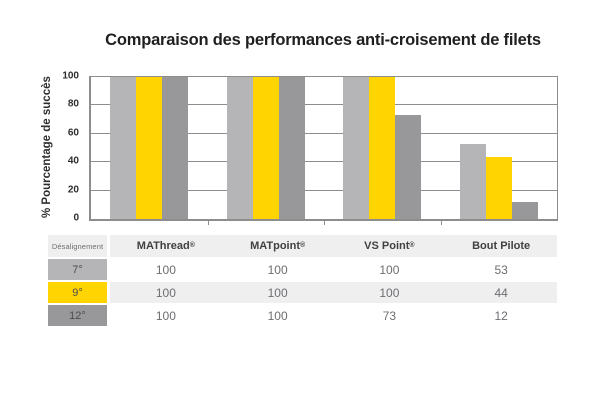  I want to click on y-tick-label-0: 0, so click(76, 218).